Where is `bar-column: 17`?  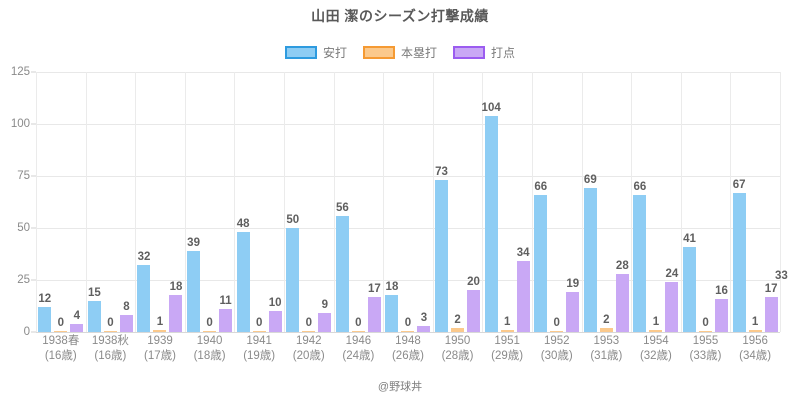 bar-column: 17 is located at coordinates (771, 202).